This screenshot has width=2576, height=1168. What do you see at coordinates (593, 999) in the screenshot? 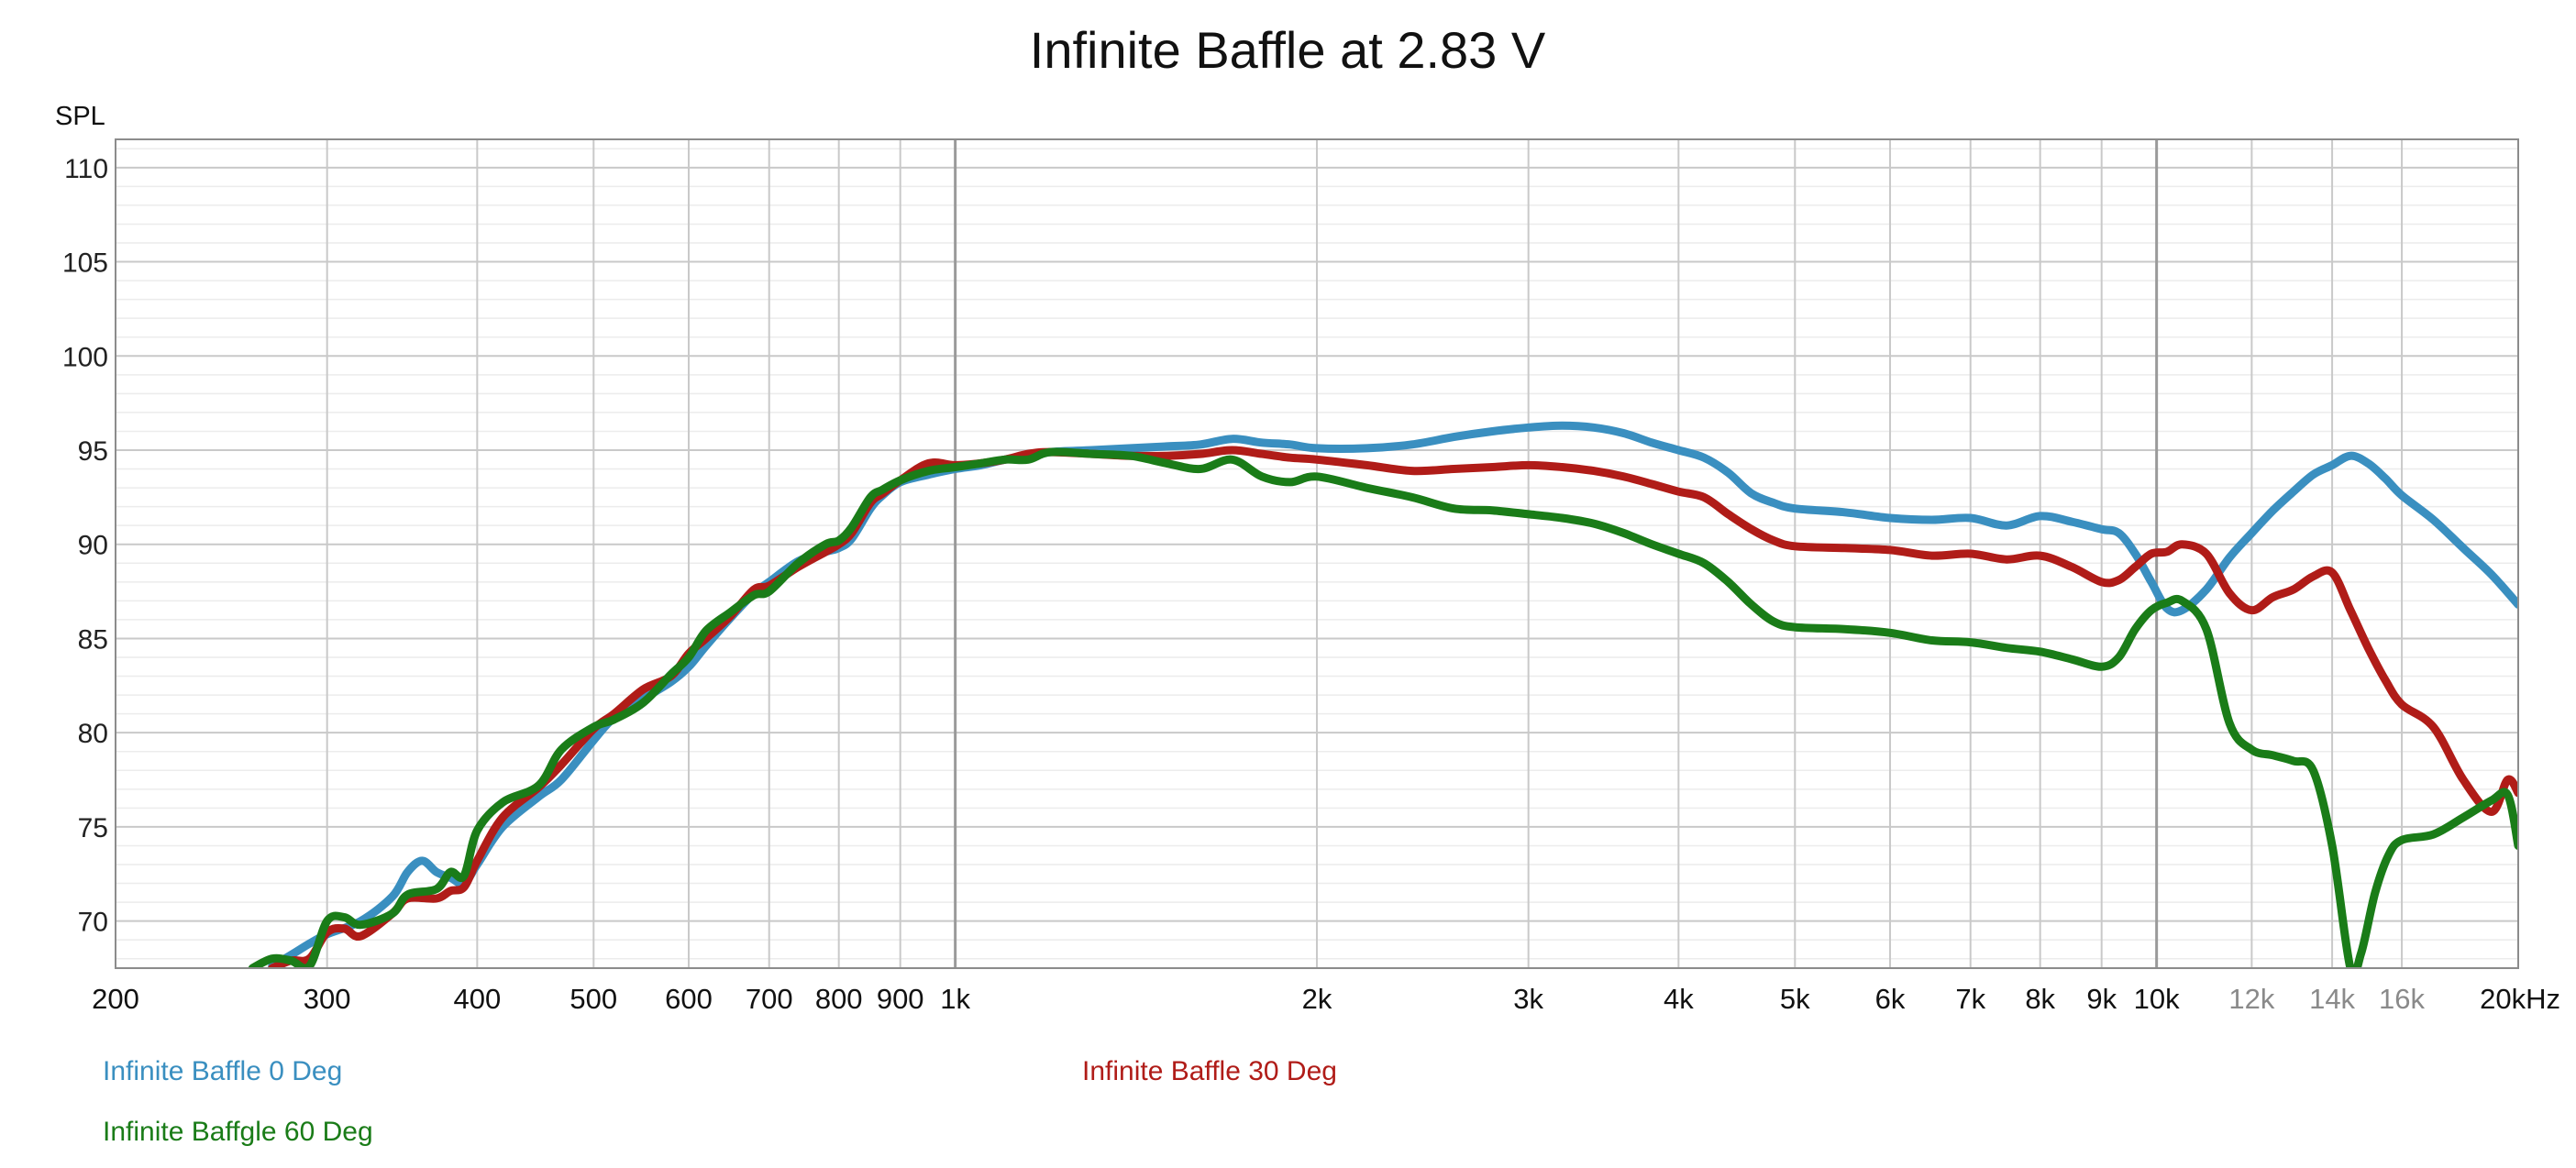
I see `x-tick-label: 500` at bounding box center [593, 999].